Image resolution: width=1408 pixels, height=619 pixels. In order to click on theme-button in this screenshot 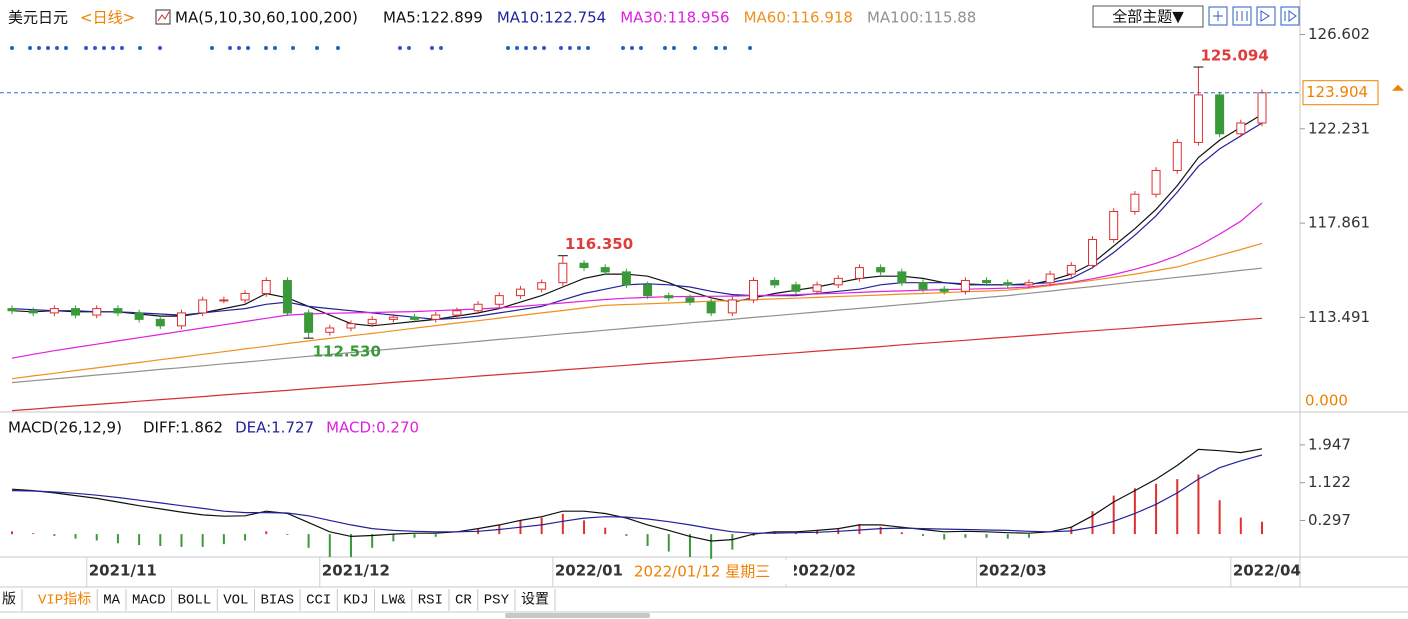, I will do `click(1148, 16)`.